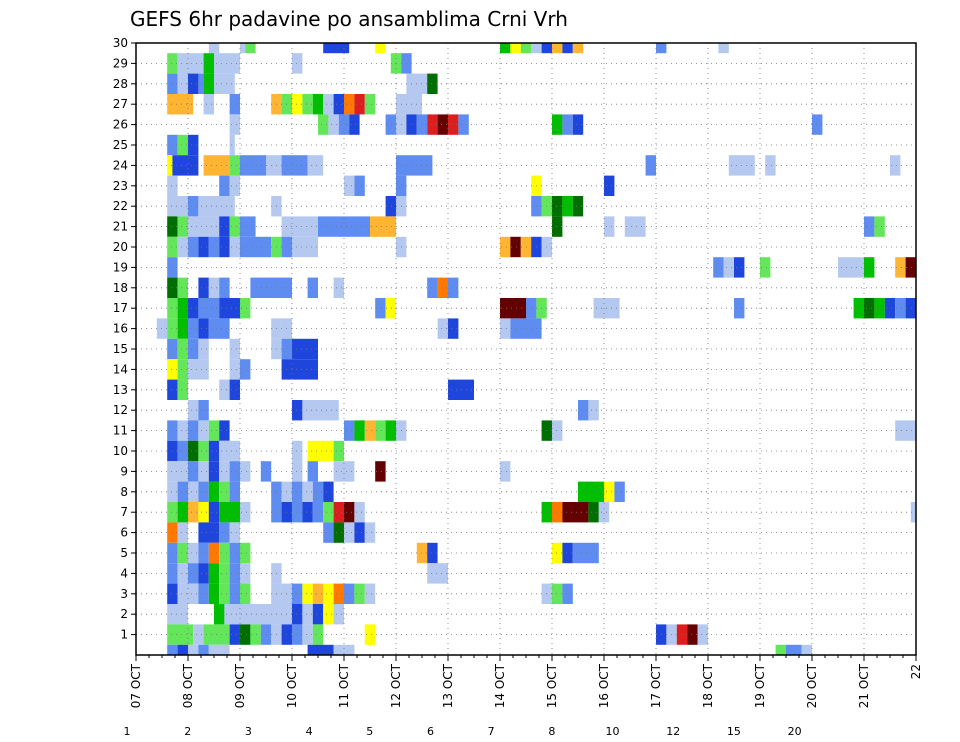  Describe the element at coordinates (240, 685) in the screenshot. I see `x-tick-label: 09 OCT` at that location.